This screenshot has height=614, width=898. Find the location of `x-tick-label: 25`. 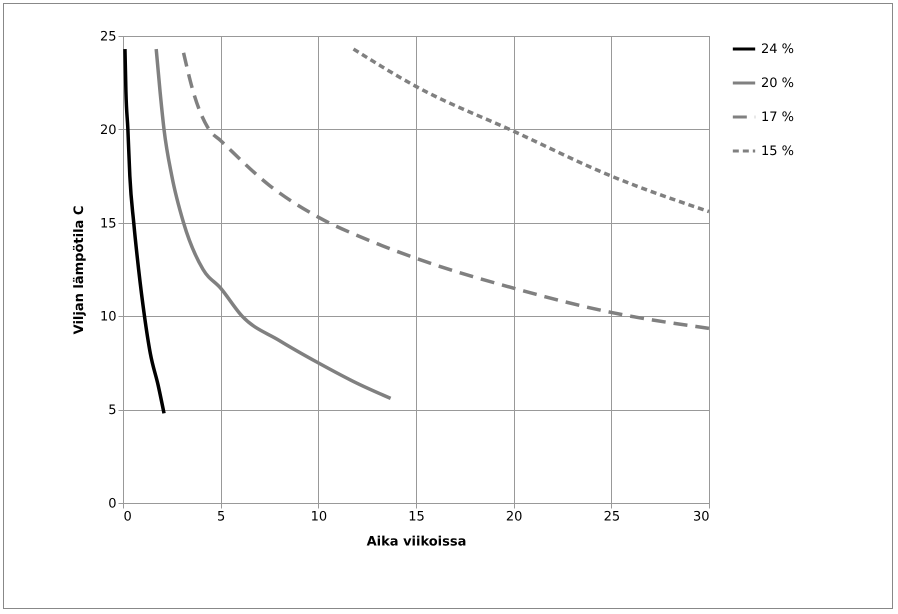

x-tick-label: 25 is located at coordinates (612, 517).